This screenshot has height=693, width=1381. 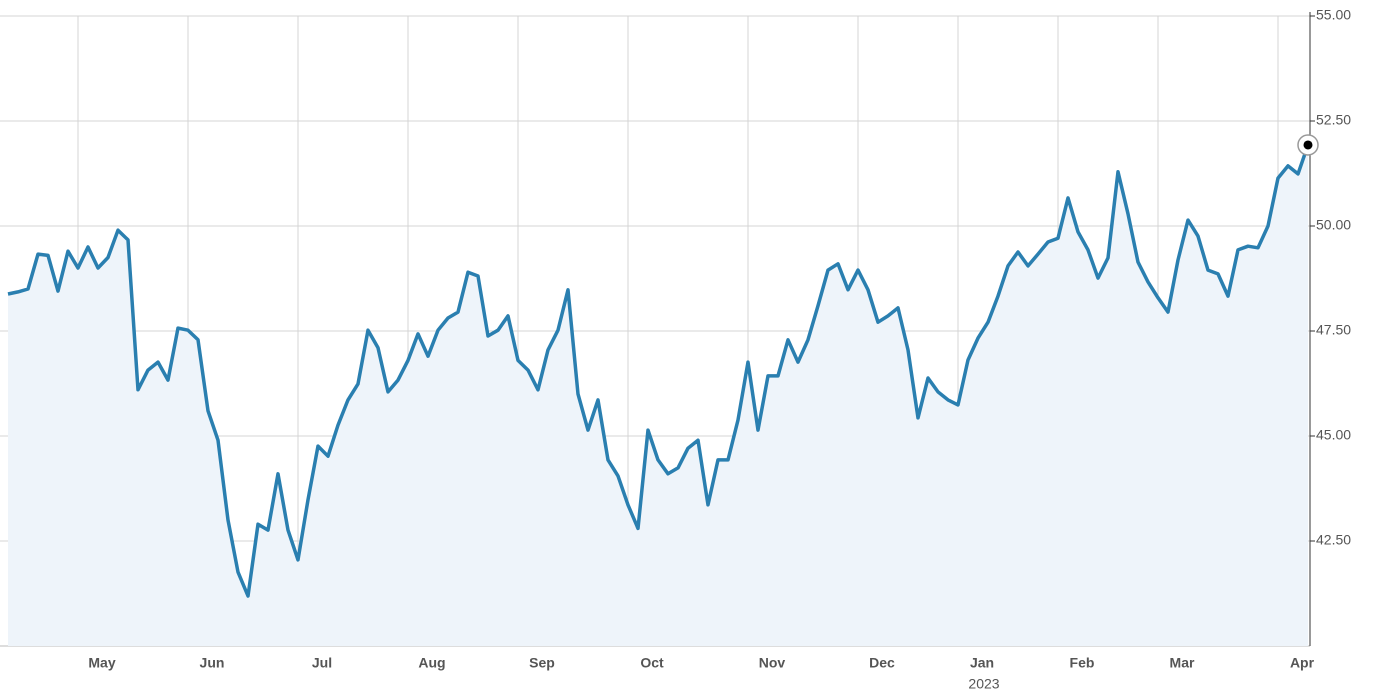 I want to click on x-tick-label: Jan, so click(x=982, y=663).